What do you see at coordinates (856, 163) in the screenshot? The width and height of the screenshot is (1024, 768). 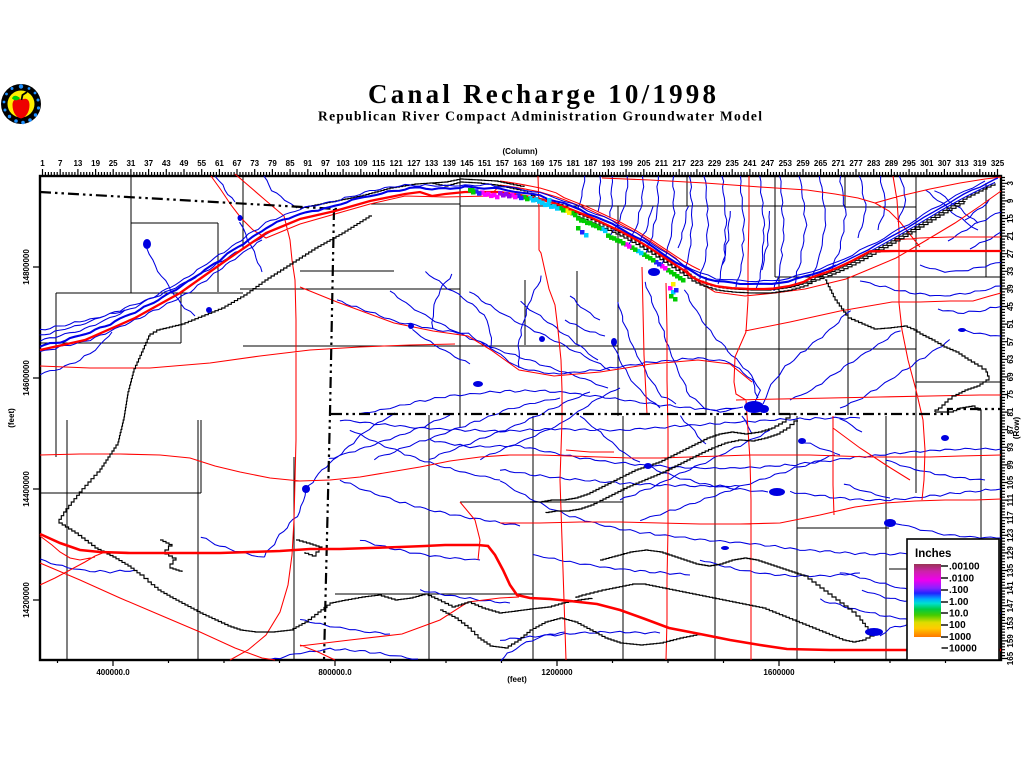 I see `svg-text: 277` at bounding box center [856, 163].